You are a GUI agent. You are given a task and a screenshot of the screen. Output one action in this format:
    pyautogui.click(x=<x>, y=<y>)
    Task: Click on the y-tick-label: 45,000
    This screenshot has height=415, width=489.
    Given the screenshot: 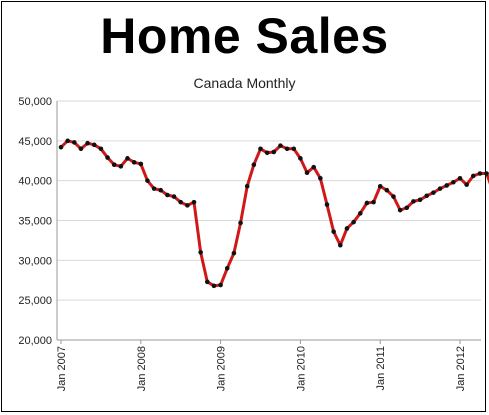 What is the action you would take?
    pyautogui.click(x=35, y=142)
    